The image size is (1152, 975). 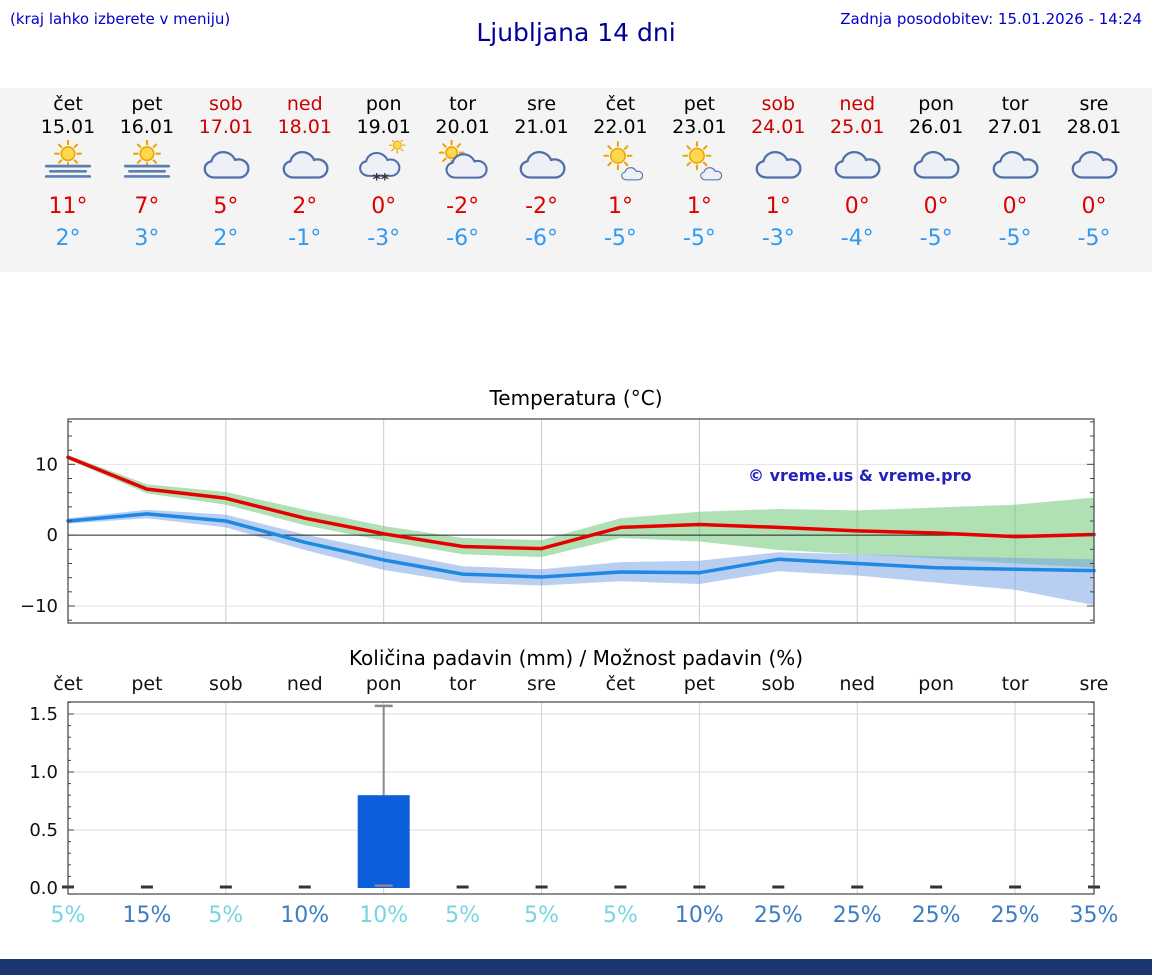 I want to click on day-date: 22.01, so click(x=620, y=127).